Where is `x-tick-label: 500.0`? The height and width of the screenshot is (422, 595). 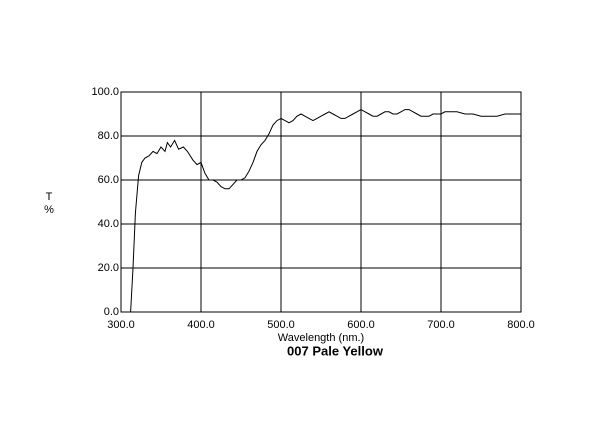
x-tick-label: 500.0 is located at coordinates (281, 325).